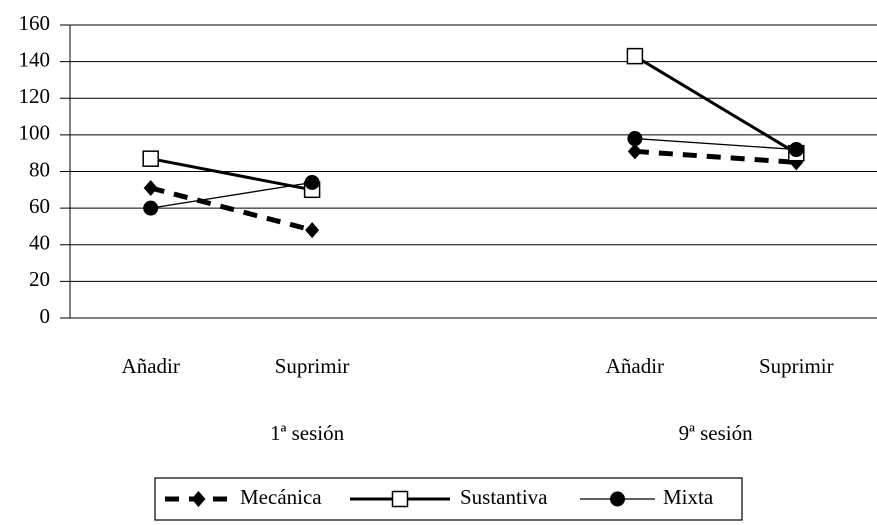 The width and height of the screenshot is (877, 525). Describe the element at coordinates (504, 497) in the screenshot. I see `legend-label: Sustantiva` at that location.